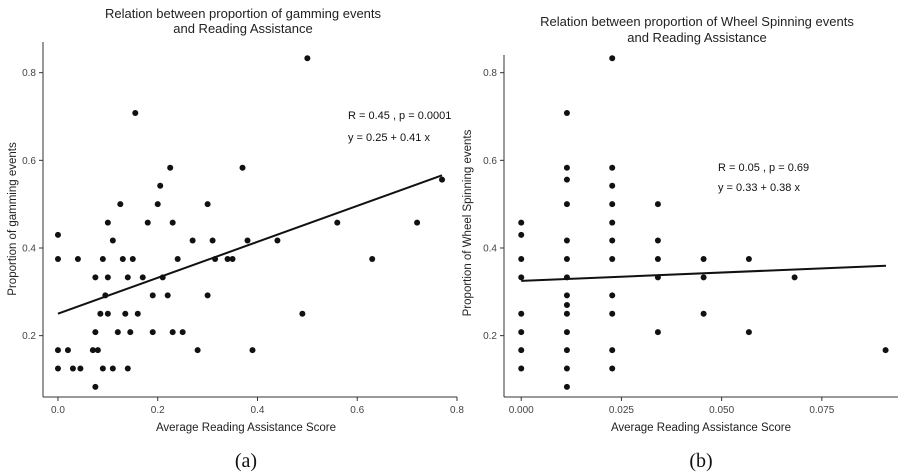 This screenshot has width=907, height=475. I want to click on x-tick-label: 0.0, so click(58, 410).